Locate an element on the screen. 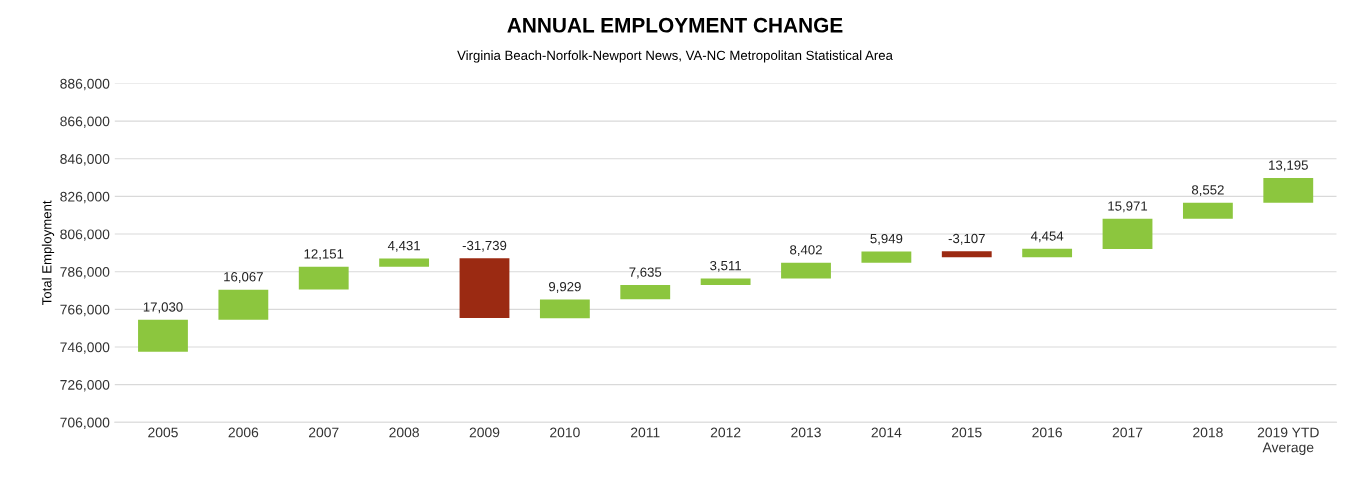  y-tick-label: 786,000 is located at coordinates (85, 273).